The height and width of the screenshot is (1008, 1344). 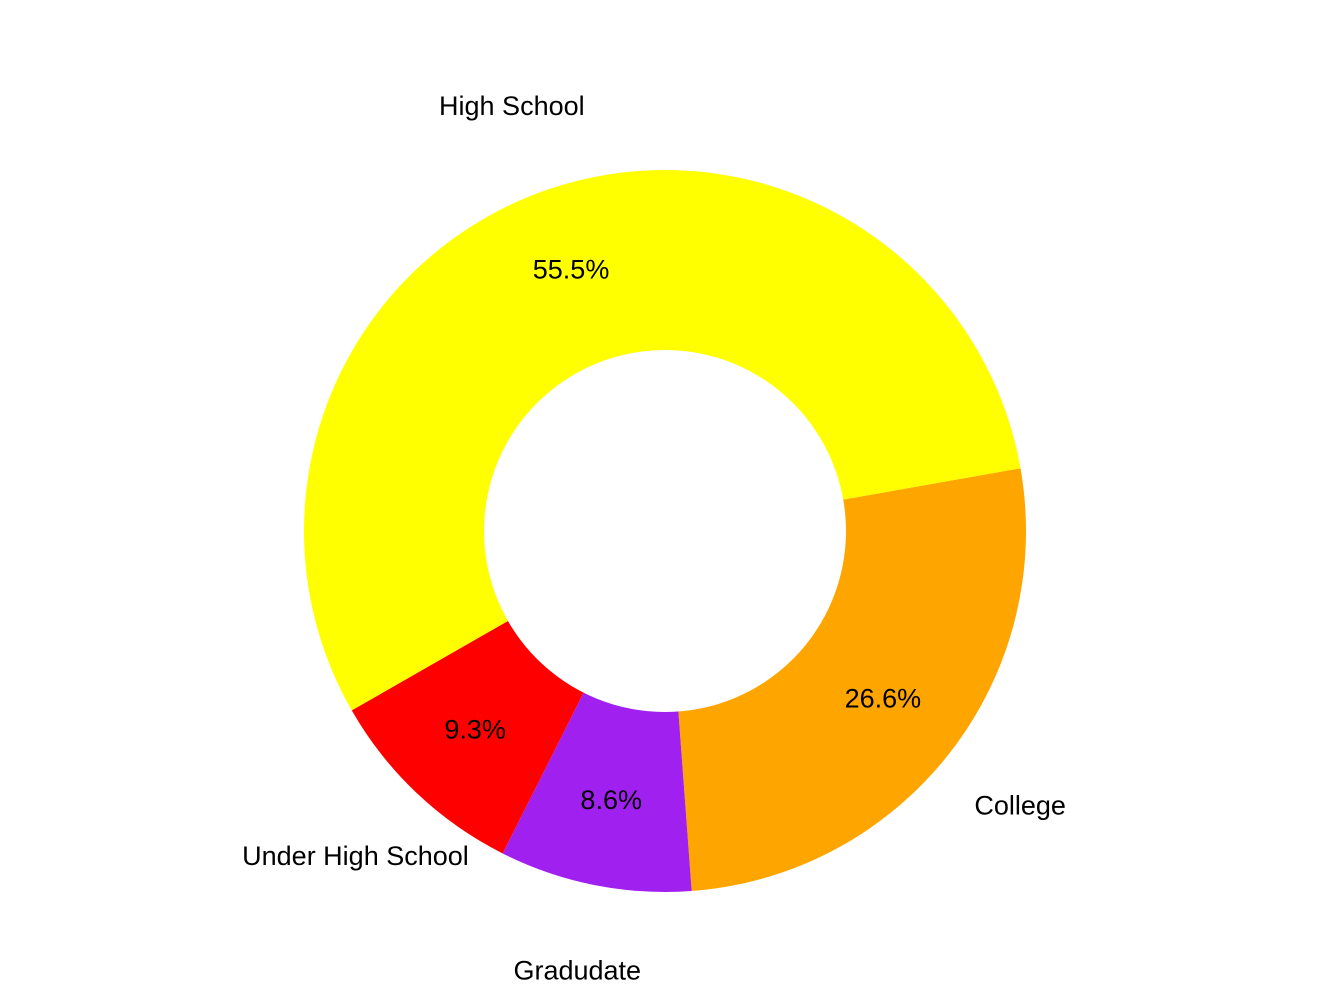 What do you see at coordinates (355, 856) in the screenshot?
I see `slice-category-label-under-high-school: Under High School` at bounding box center [355, 856].